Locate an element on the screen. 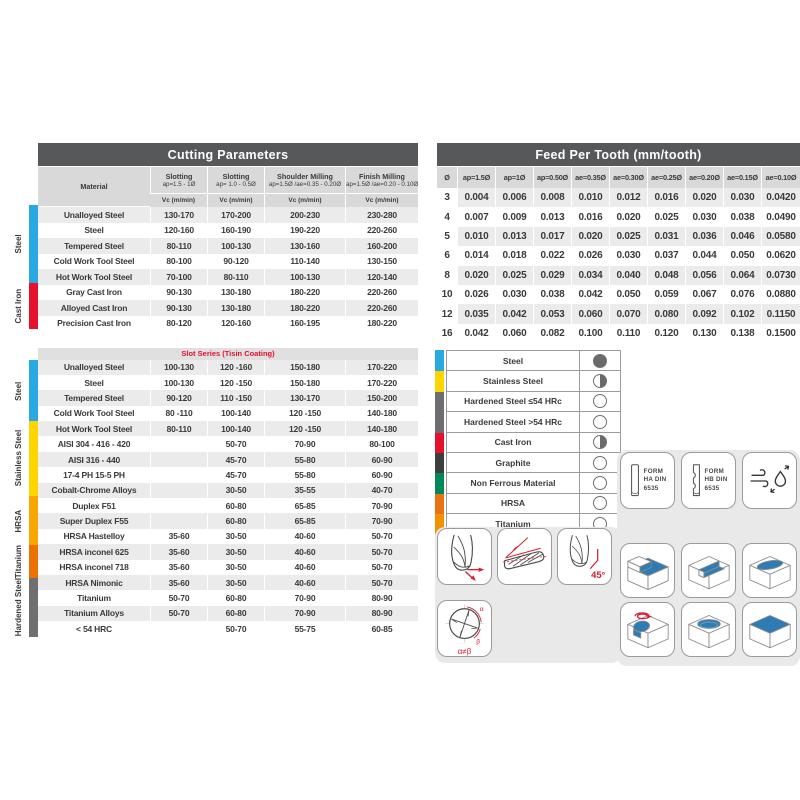 The width and height of the screenshot is (800, 800). legend-material-label: Graphite is located at coordinates (513, 463).